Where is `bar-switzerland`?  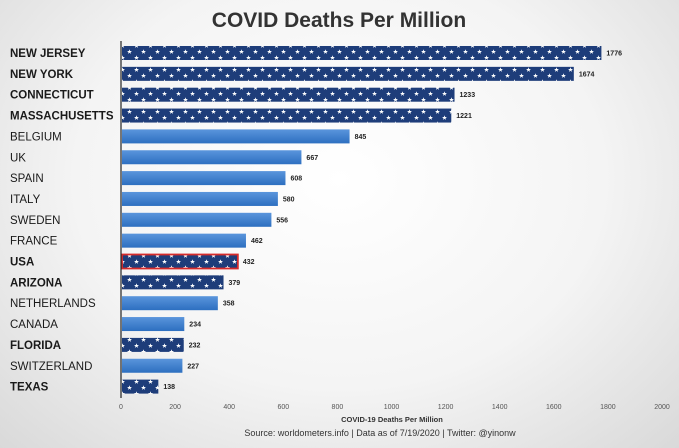
bar-switzerland is located at coordinates (152, 365).